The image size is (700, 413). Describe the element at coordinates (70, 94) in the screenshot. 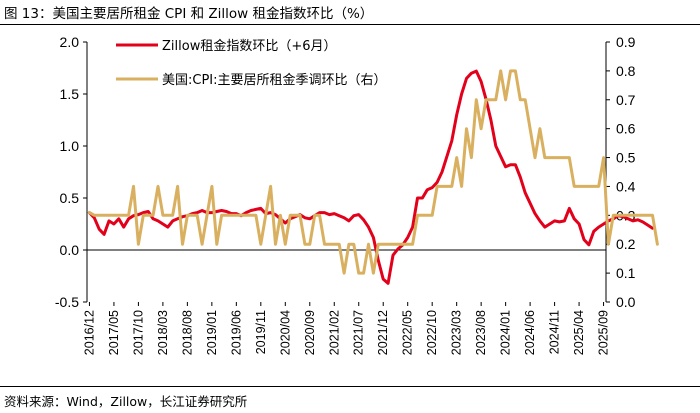

I see `y-left-tick-label: 1.5` at that location.